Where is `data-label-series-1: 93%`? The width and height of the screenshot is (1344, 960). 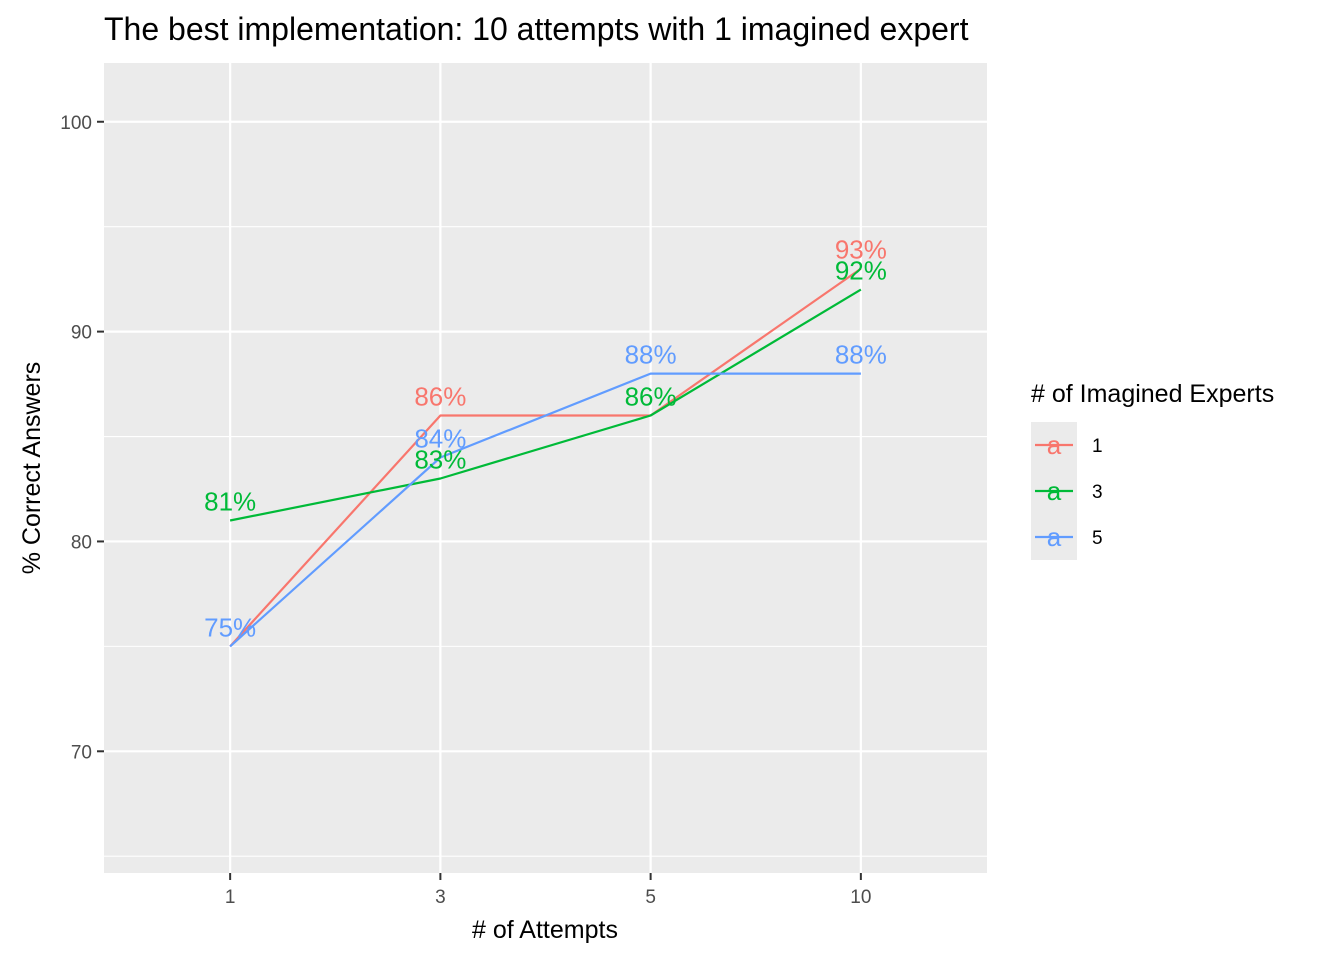
data-label-series-1: 93% is located at coordinates (861, 250).